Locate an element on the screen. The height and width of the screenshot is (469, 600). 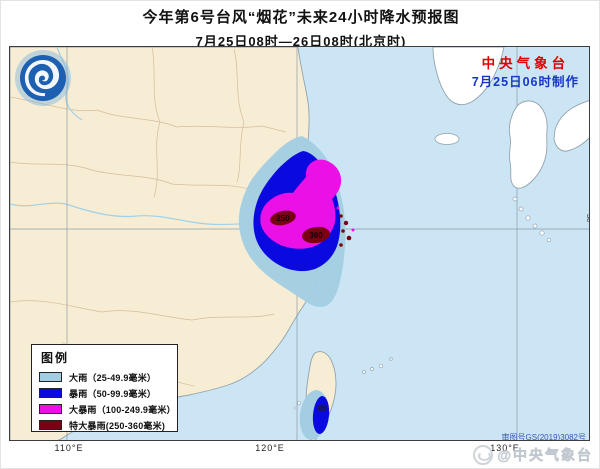
lon-label-130e: 130°E is located at coordinates (505, 448).